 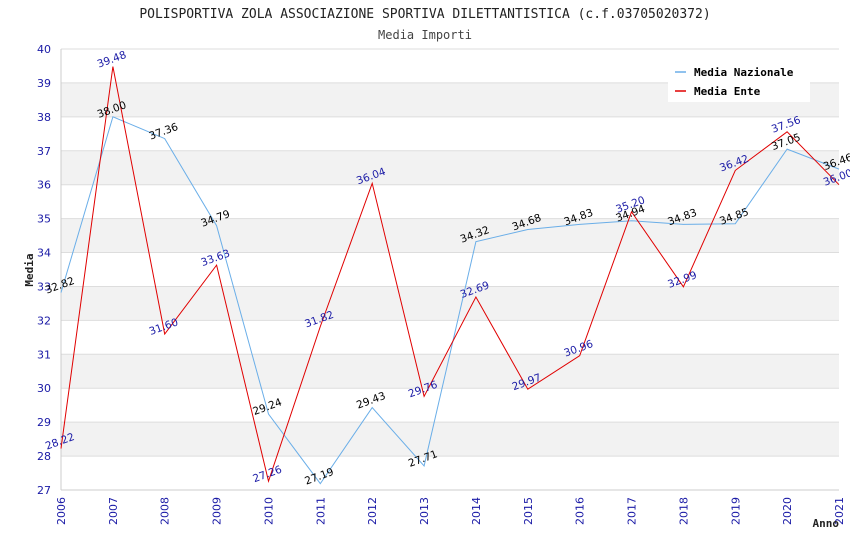 I want to click on x-tick-label: 2012, so click(x=372, y=511).